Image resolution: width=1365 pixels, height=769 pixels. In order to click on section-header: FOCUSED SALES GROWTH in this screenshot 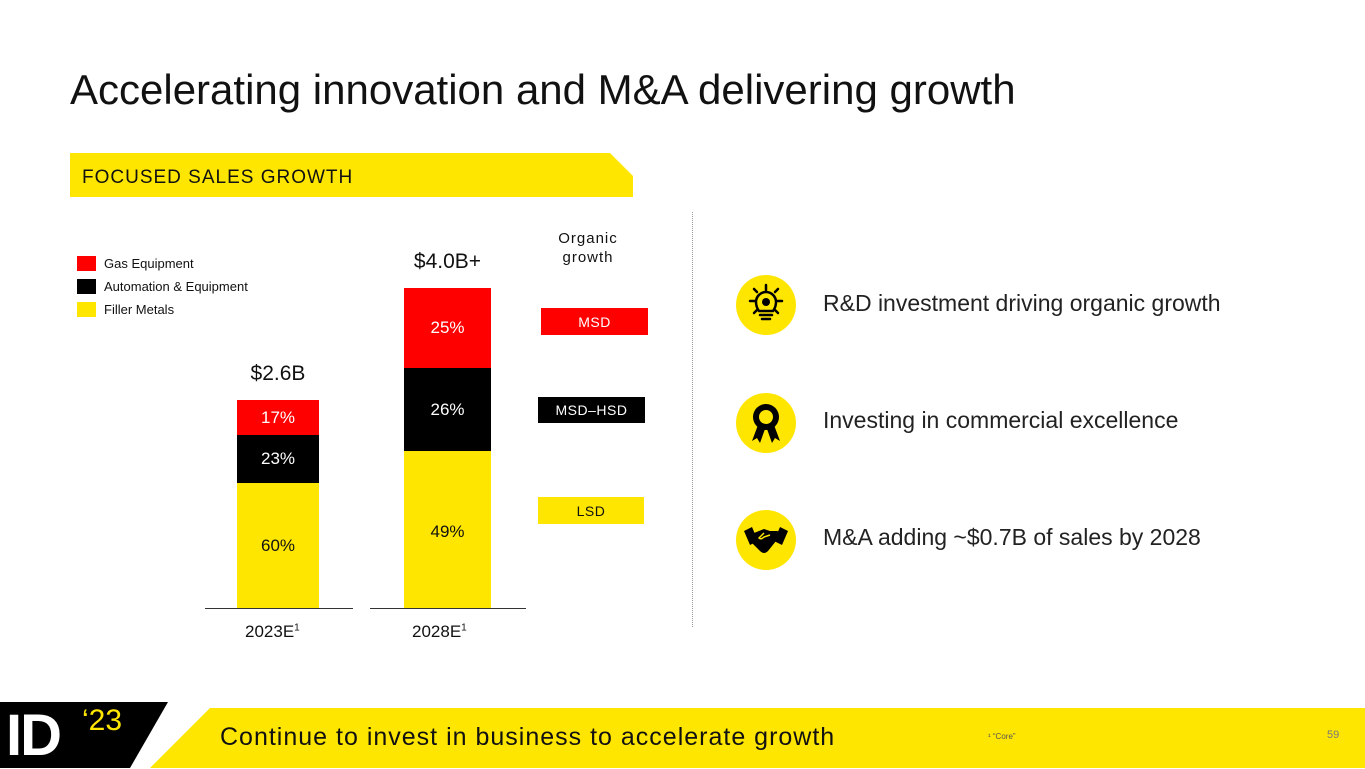, I will do `click(351, 175)`.